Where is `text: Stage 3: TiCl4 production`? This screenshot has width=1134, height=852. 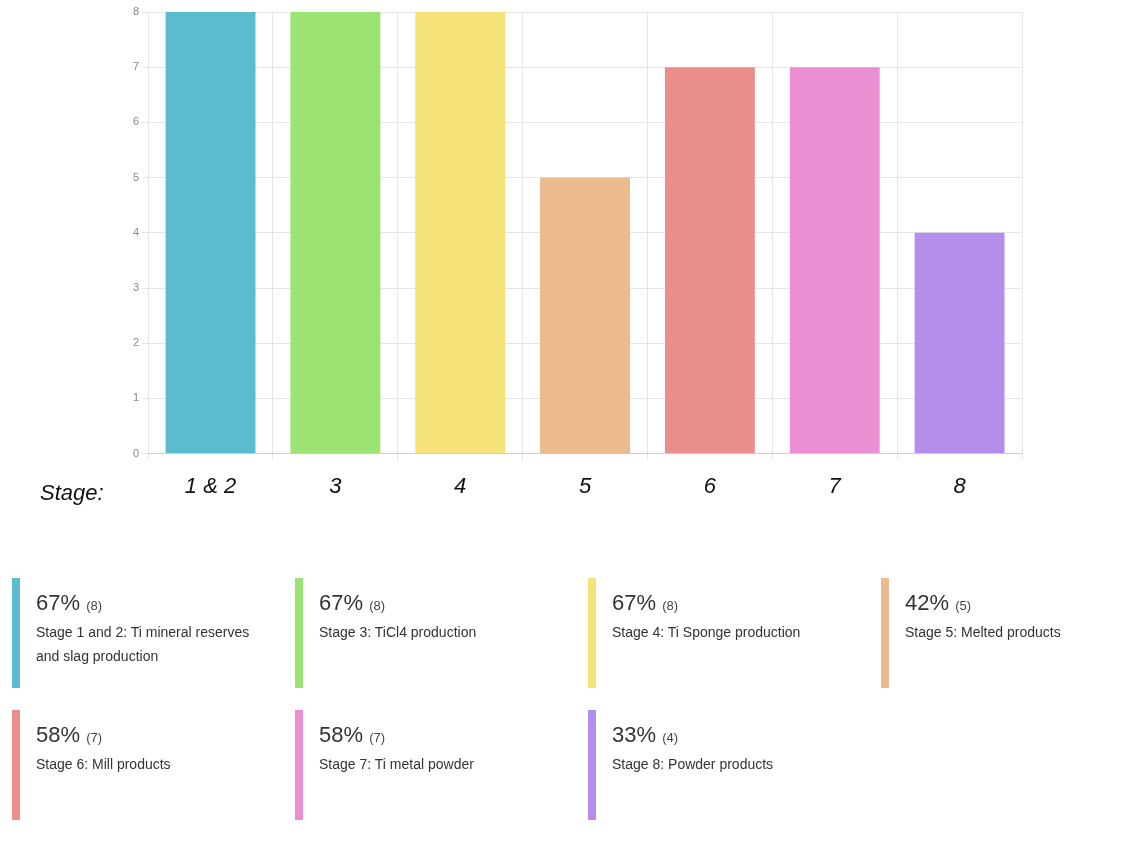 text: Stage 3: TiCl4 production is located at coordinates (398, 632).